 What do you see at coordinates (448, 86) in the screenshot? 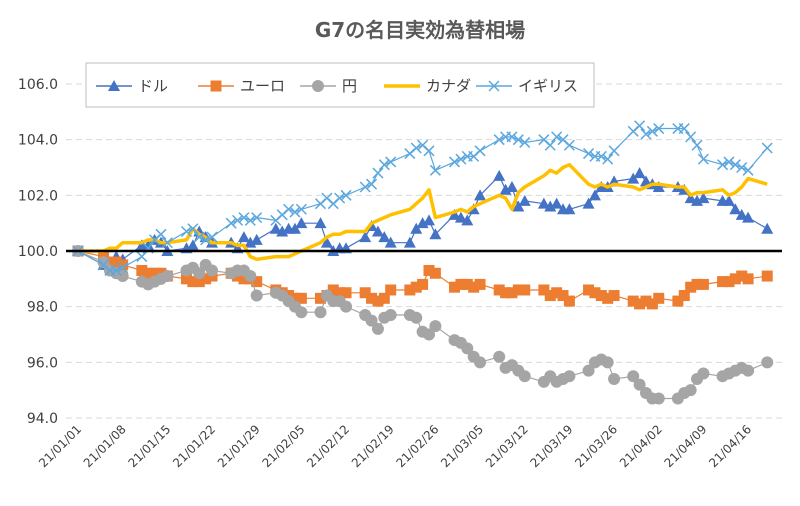
I see `legend-label: カナダ` at bounding box center [448, 86].